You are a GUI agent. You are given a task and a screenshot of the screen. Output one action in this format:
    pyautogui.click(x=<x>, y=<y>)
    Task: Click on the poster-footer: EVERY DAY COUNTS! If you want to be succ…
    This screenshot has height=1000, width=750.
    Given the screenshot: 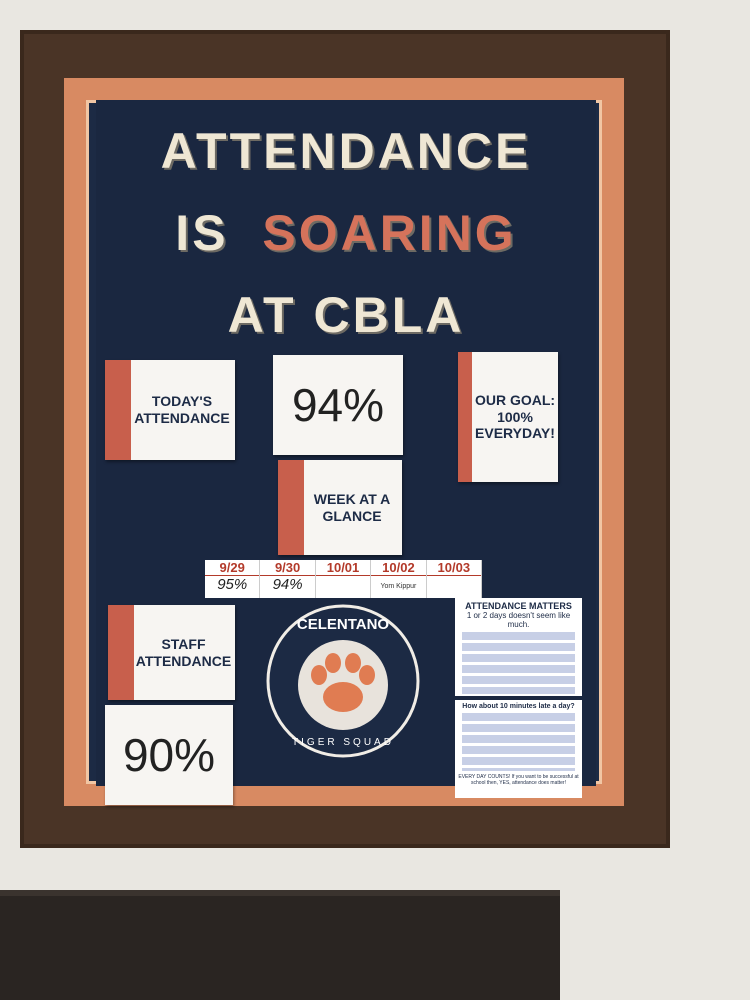 What is the action you would take?
    pyautogui.click(x=518, y=780)
    